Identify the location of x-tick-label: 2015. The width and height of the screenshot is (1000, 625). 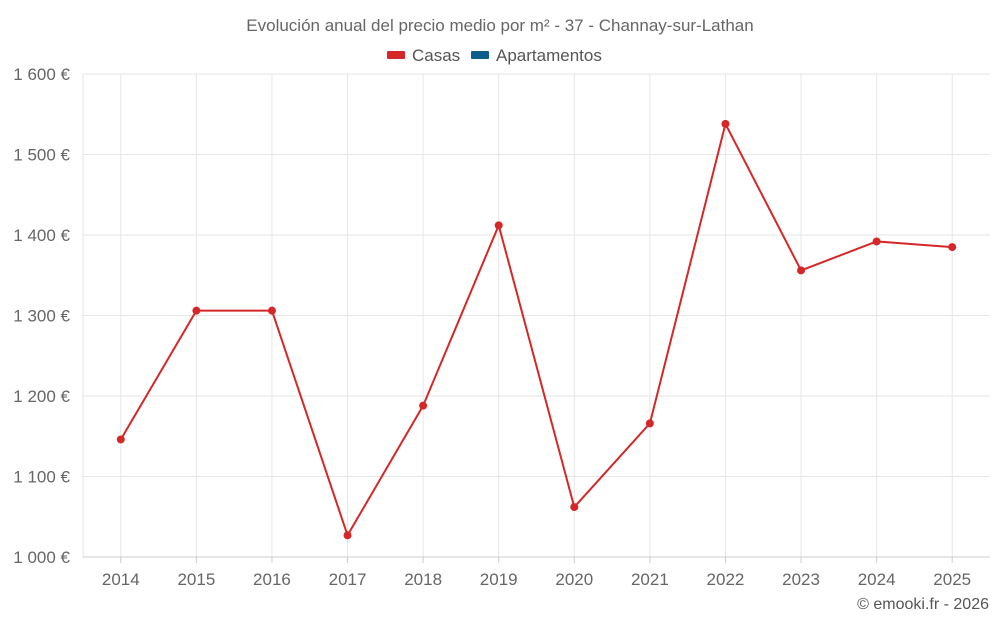
(196, 579).